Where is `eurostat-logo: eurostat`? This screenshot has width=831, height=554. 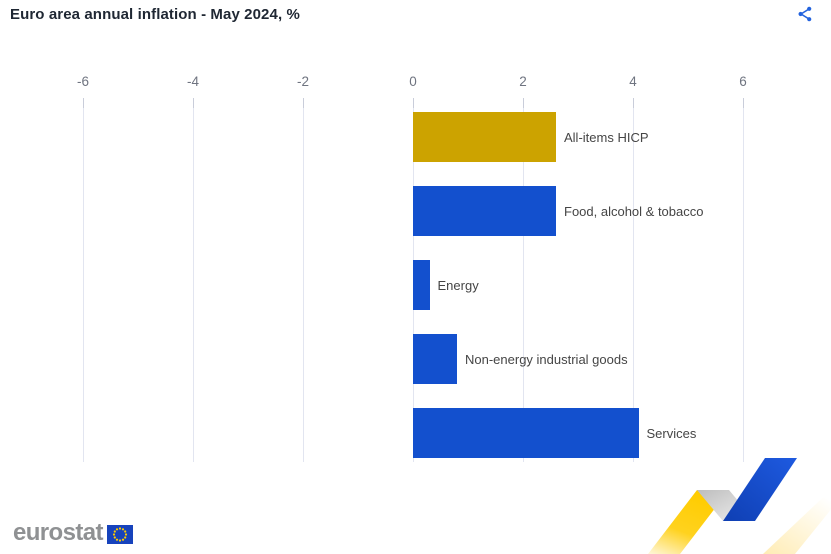
eurostat-logo: eurostat is located at coordinates (73, 533).